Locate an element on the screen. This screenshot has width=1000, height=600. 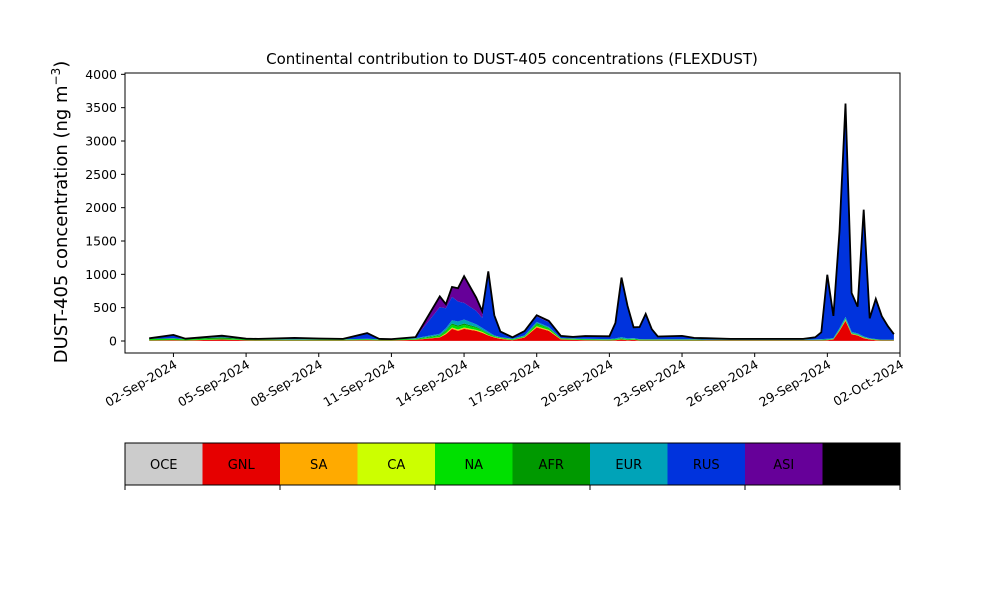
legend-label: CA is located at coordinates (396, 465).